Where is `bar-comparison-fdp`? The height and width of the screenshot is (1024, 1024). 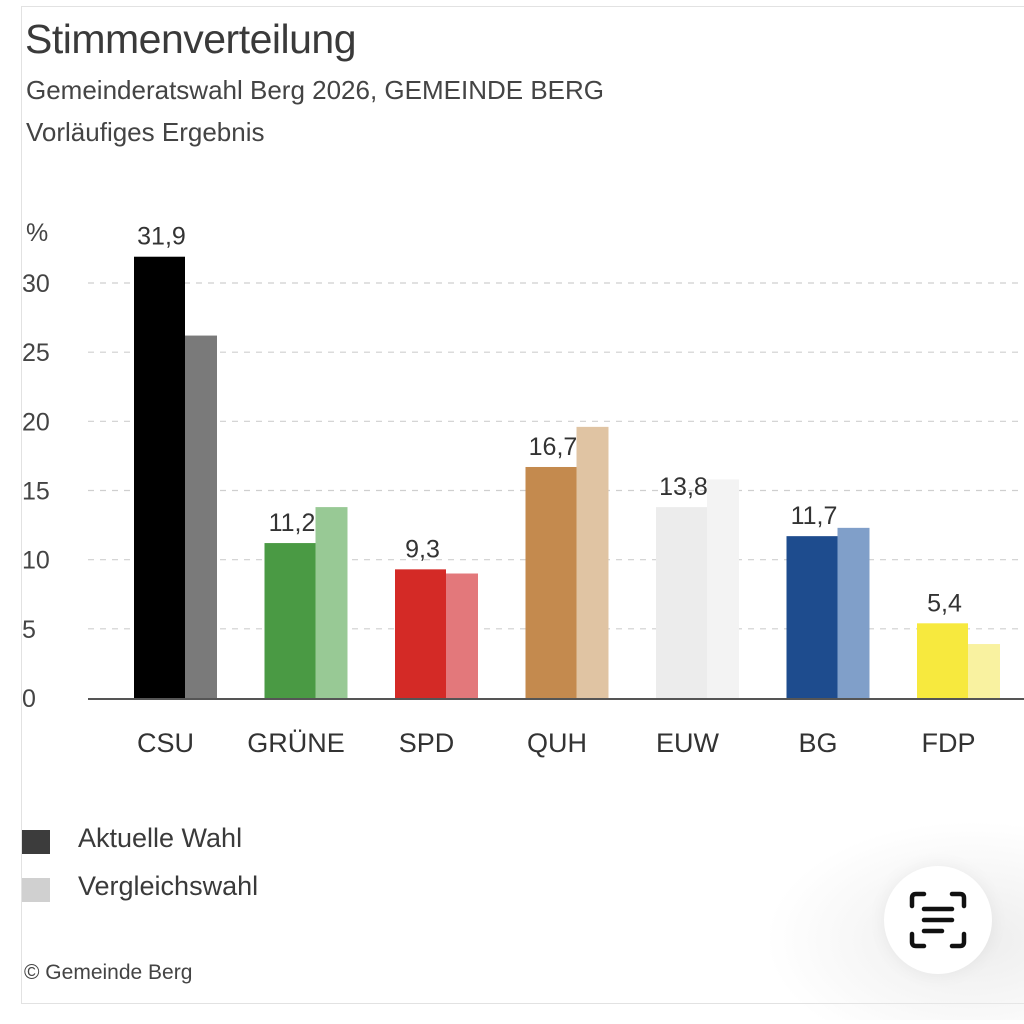
bar-comparison-fdp is located at coordinates (984, 671).